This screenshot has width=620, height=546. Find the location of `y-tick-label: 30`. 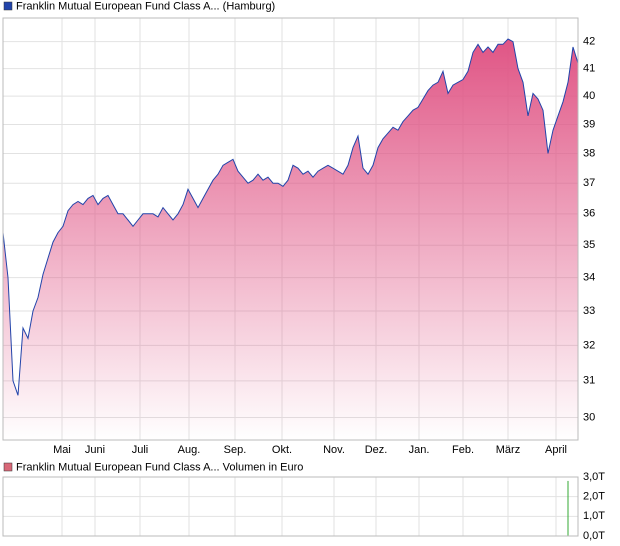

y-tick-label: 30 is located at coordinates (589, 417).